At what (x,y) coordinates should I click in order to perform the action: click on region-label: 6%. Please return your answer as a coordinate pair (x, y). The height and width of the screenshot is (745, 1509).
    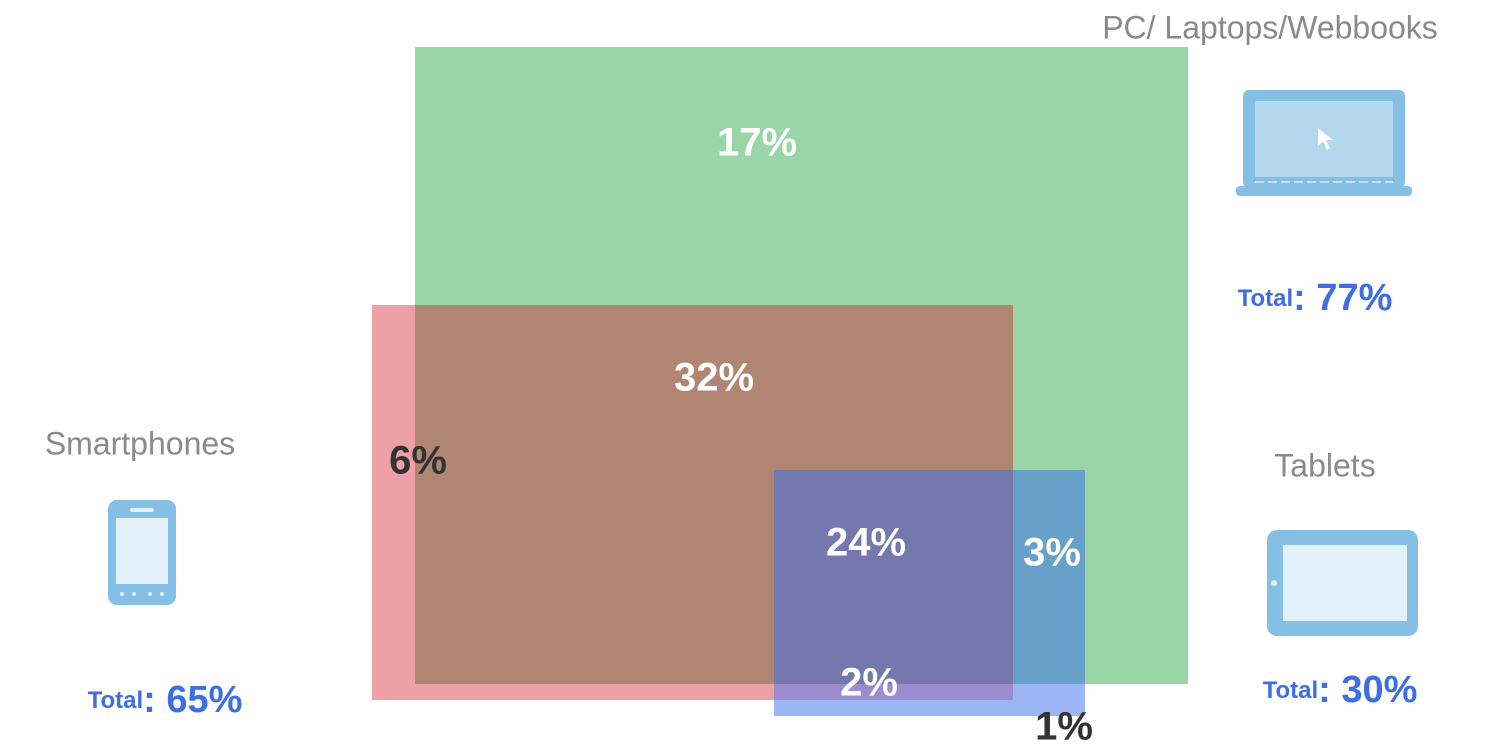
    Looking at the image, I should click on (418, 461).